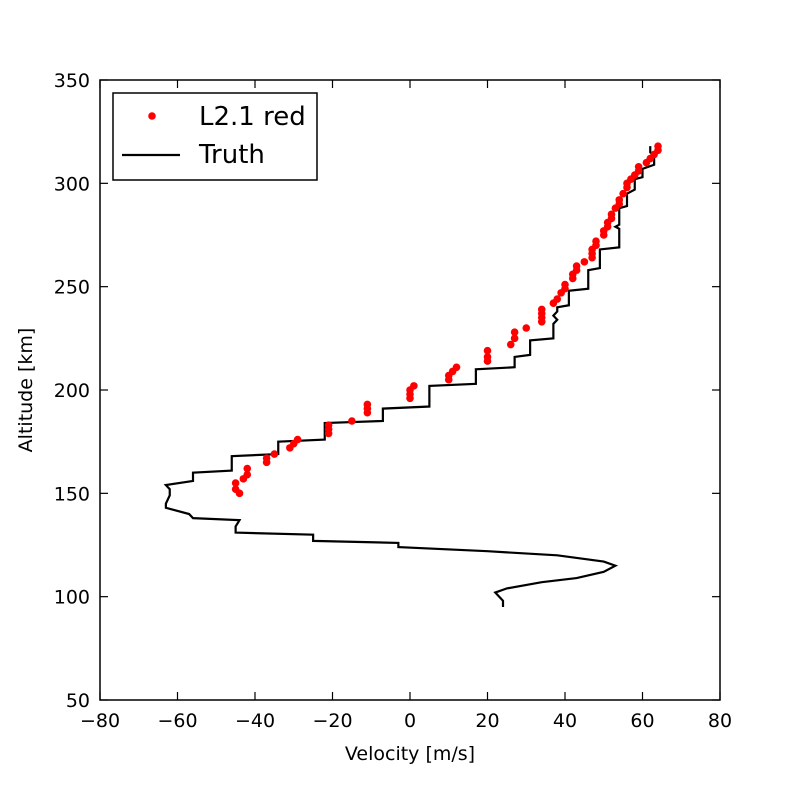 The height and width of the screenshot is (800, 800). I want to click on x-tick-label-5: 20, so click(487, 721).